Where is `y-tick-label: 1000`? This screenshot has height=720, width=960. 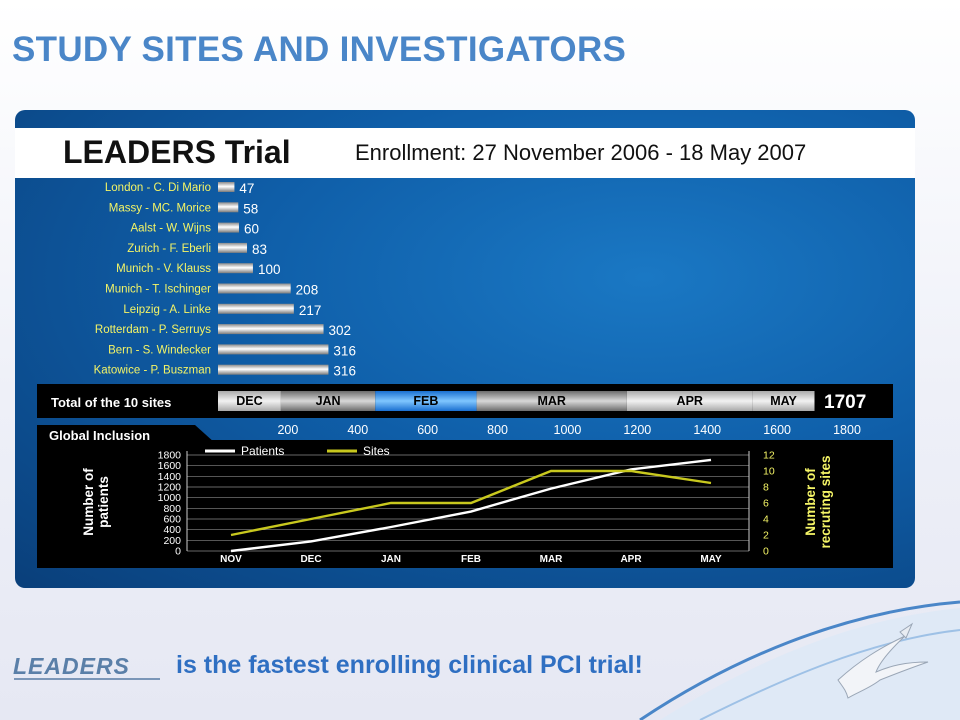
y-tick-label: 1000 is located at coordinates (170, 498).